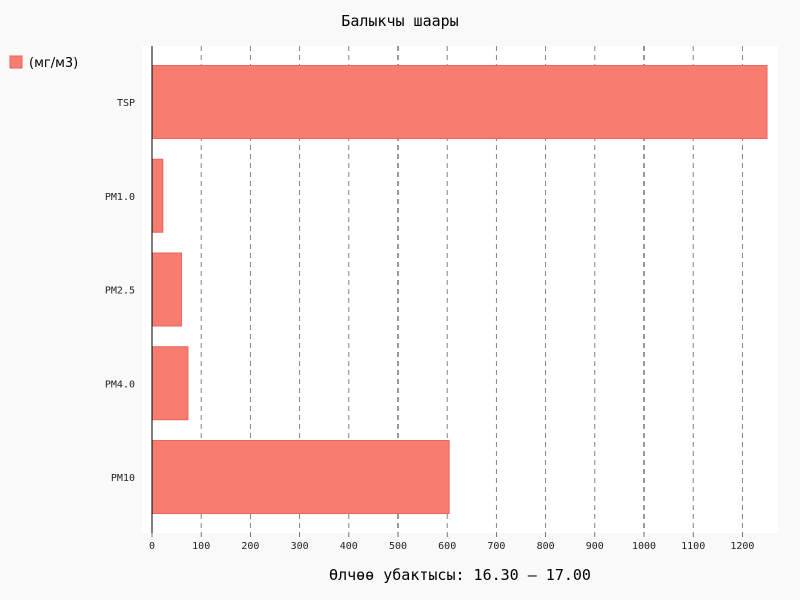 This screenshot has height=600, width=800. I want to click on x-tick-label-400: 400, so click(349, 546).